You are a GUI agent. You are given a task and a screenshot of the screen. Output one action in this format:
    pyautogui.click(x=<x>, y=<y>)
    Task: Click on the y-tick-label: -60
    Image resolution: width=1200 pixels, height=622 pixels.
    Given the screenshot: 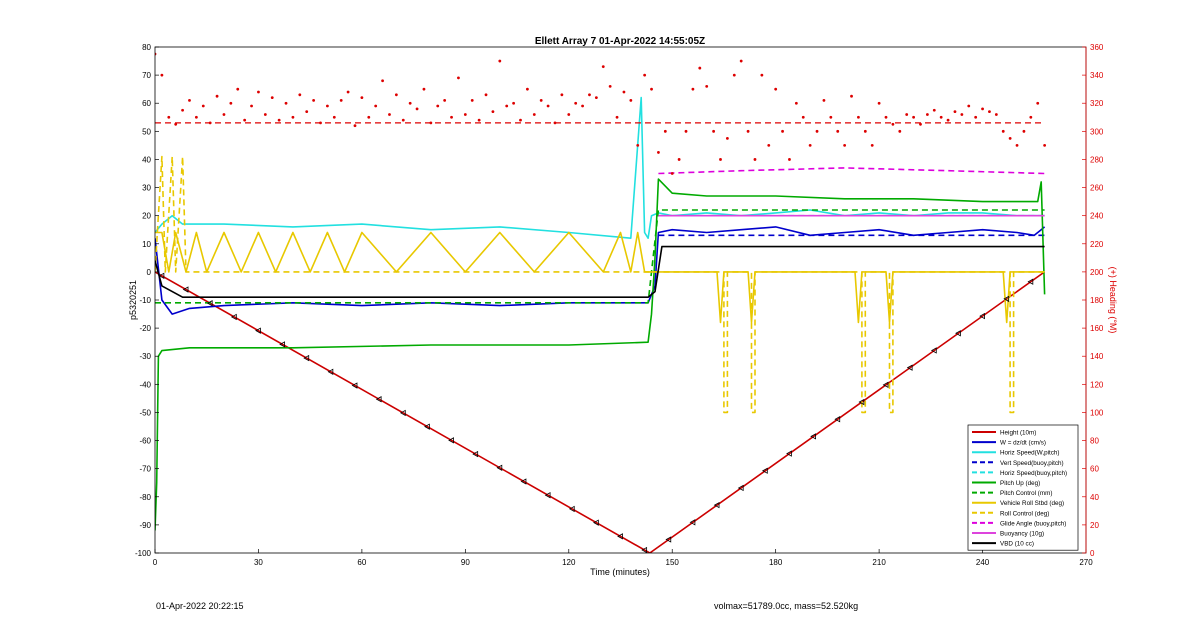 What is the action you would take?
    pyautogui.click(x=145, y=441)
    